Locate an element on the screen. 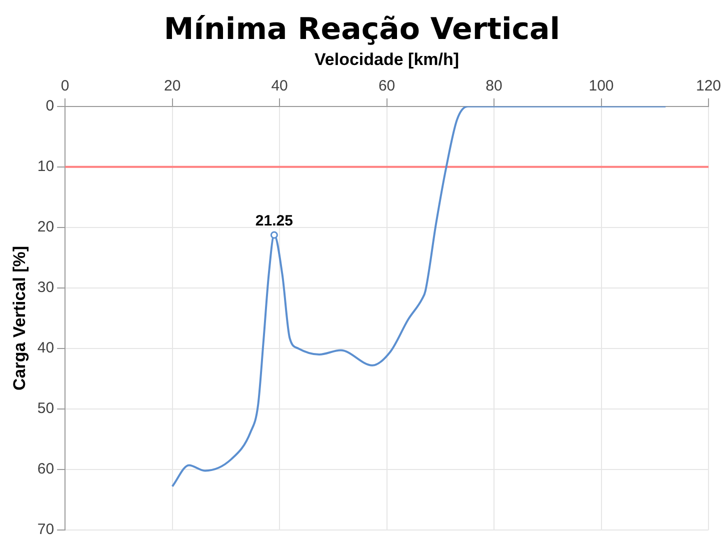 This screenshot has height=542, width=724. y-tick-label: 60 is located at coordinates (45, 469).